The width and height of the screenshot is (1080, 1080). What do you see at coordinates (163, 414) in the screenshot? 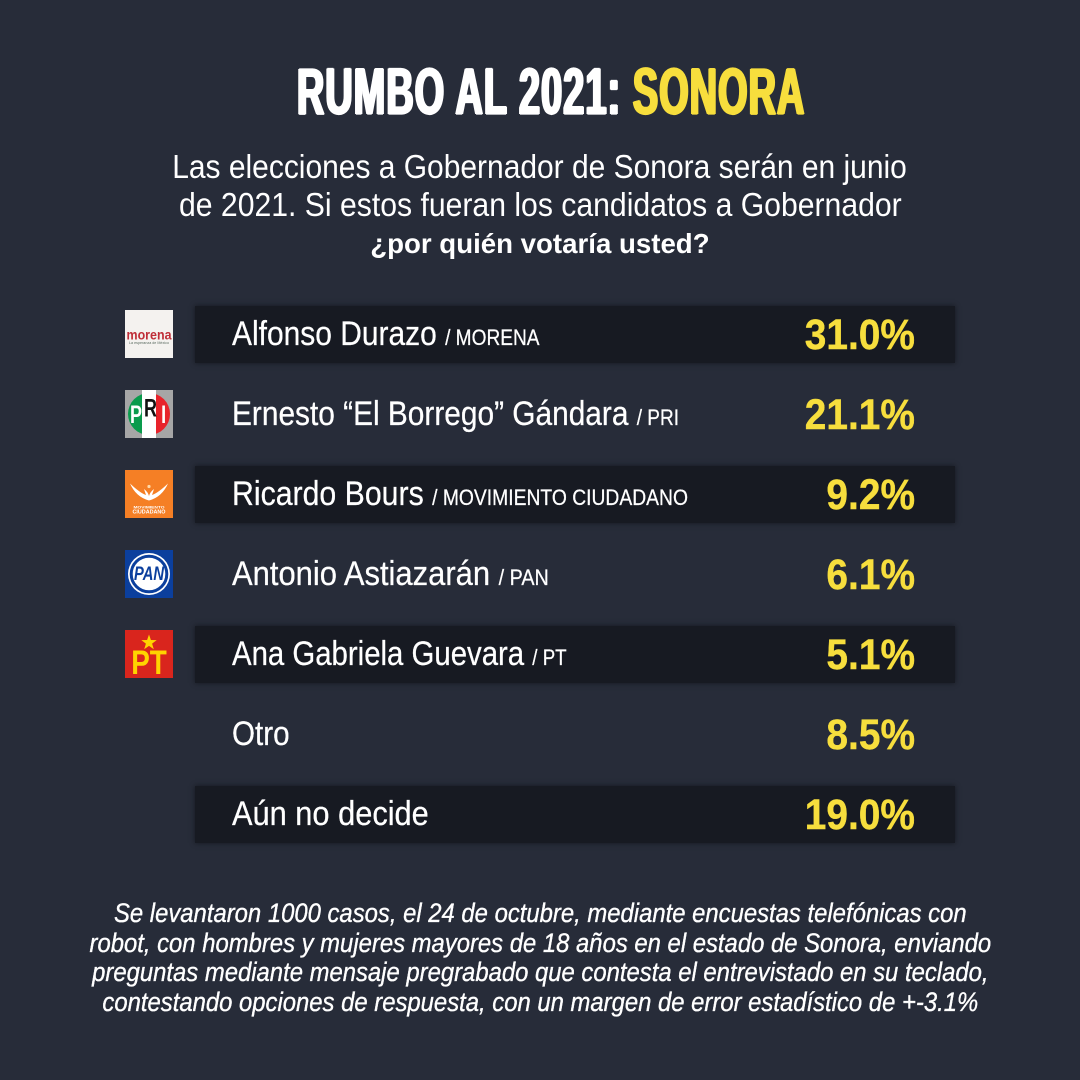
I see `svg-text: I` at bounding box center [163, 414].